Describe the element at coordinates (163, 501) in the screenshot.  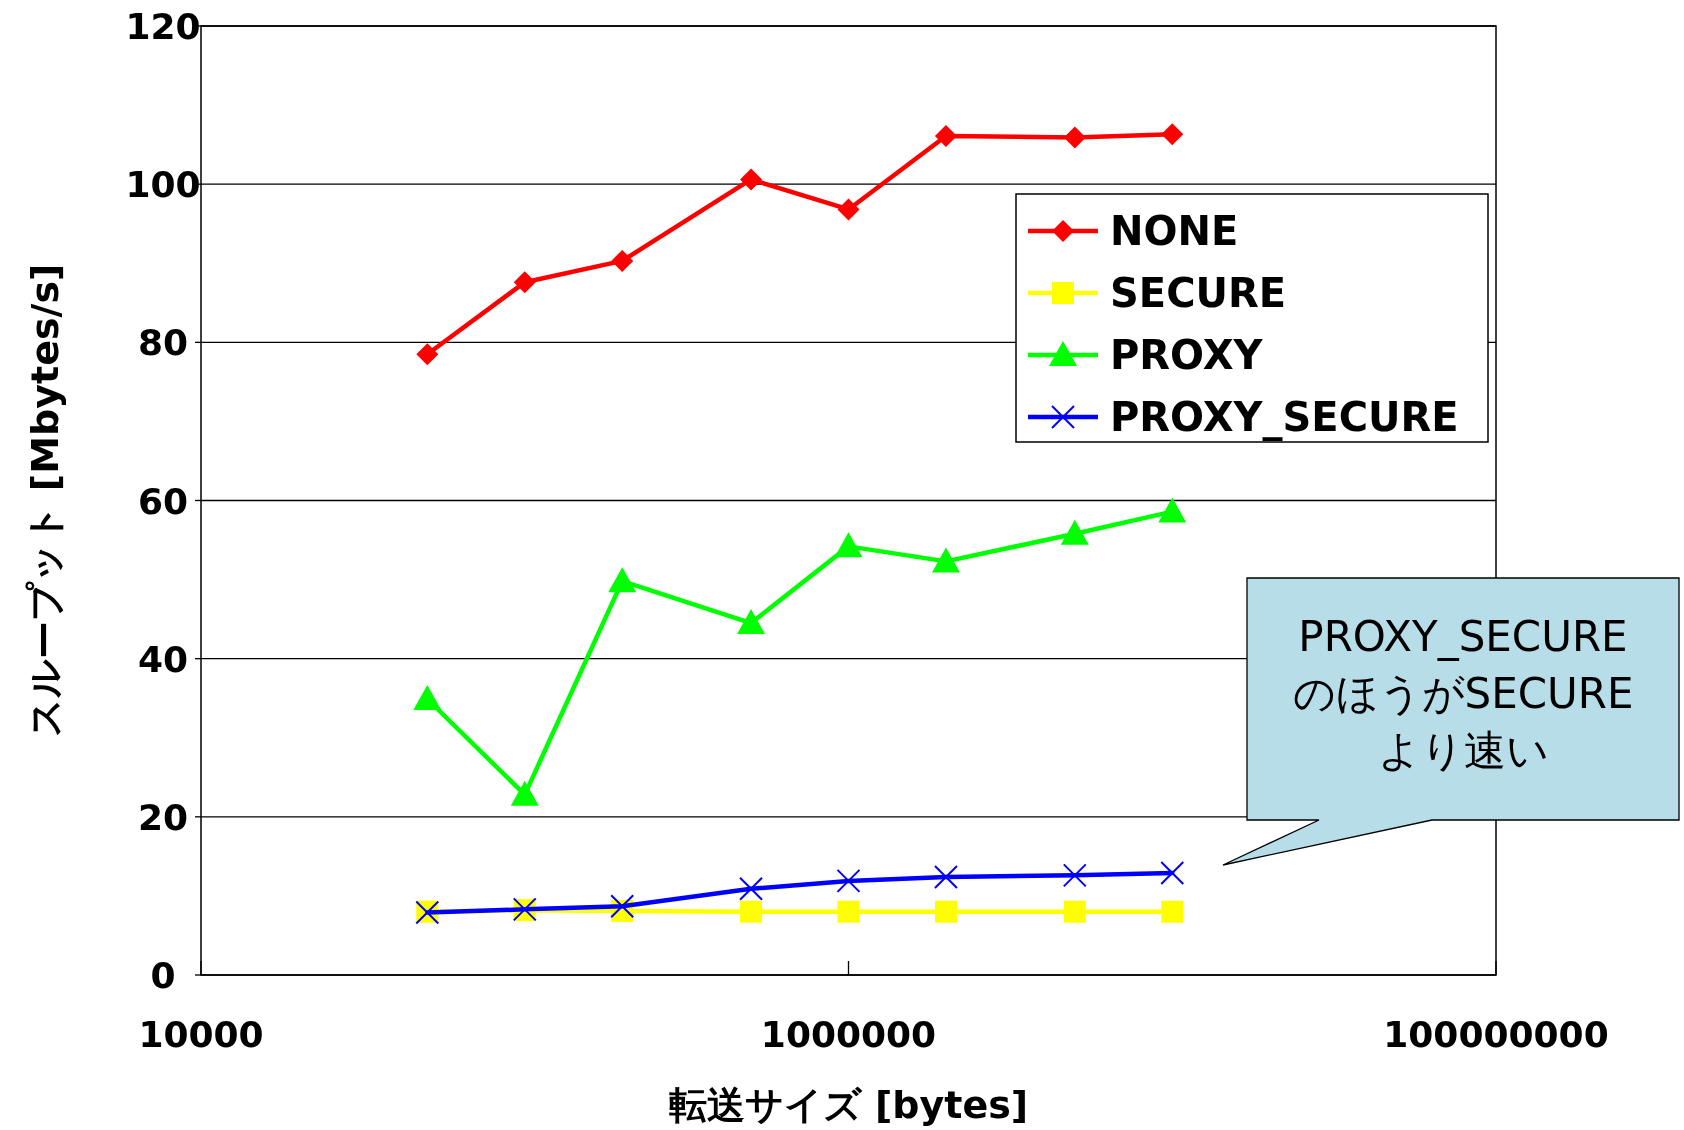
I see `y-tick-label: 60` at that location.